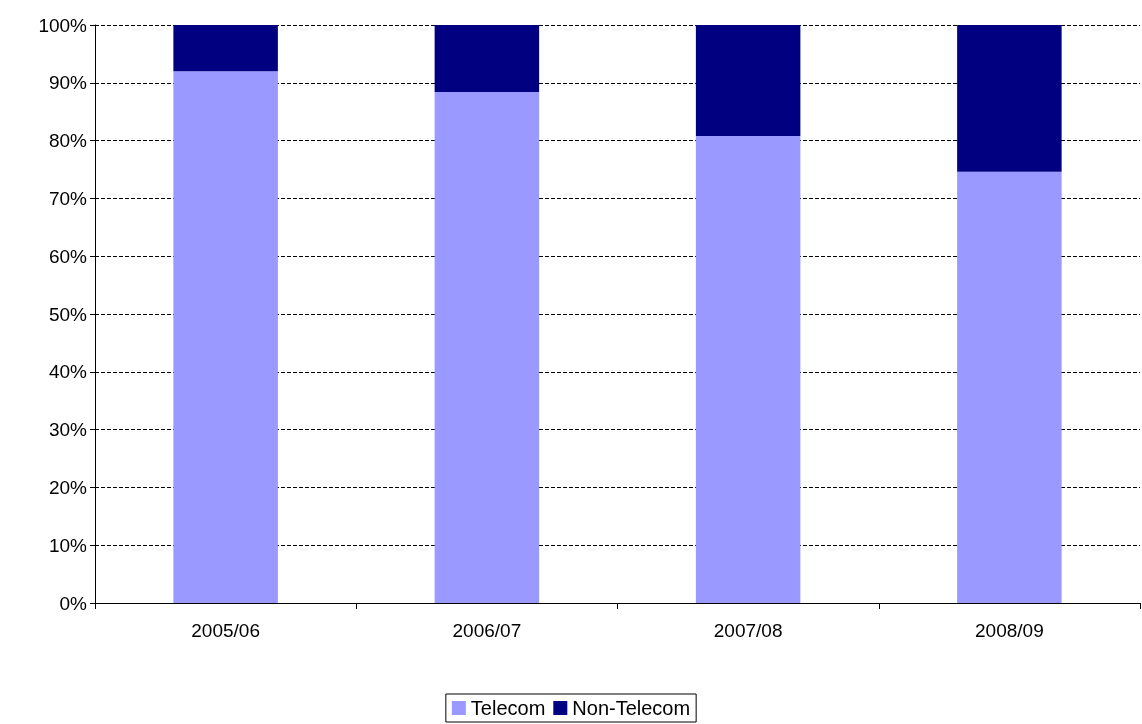 This screenshot has height=724, width=1142. What do you see at coordinates (73, 603) in the screenshot?
I see `y-tick-label: 0%` at bounding box center [73, 603].